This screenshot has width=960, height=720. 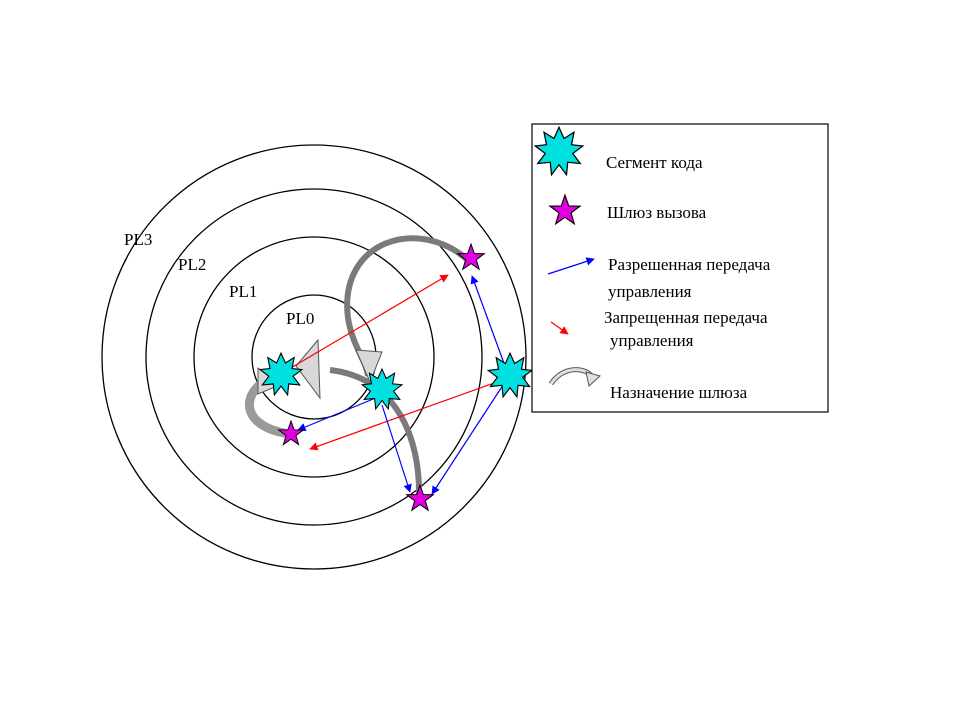 I want to click on forbidden-arrow-to-top-gate, so click(x=366, y=323).